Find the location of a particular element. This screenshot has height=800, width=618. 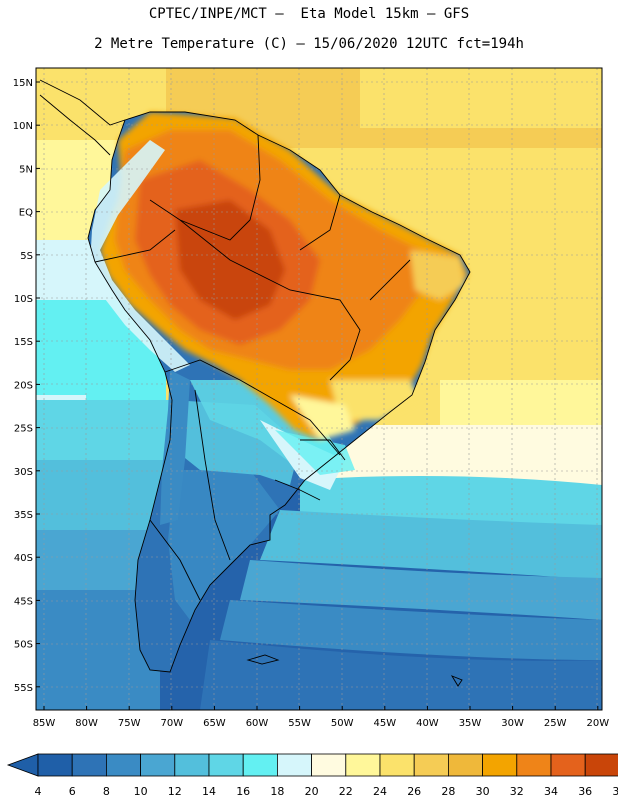

lat-label: 10N is located at coordinates (23, 126).